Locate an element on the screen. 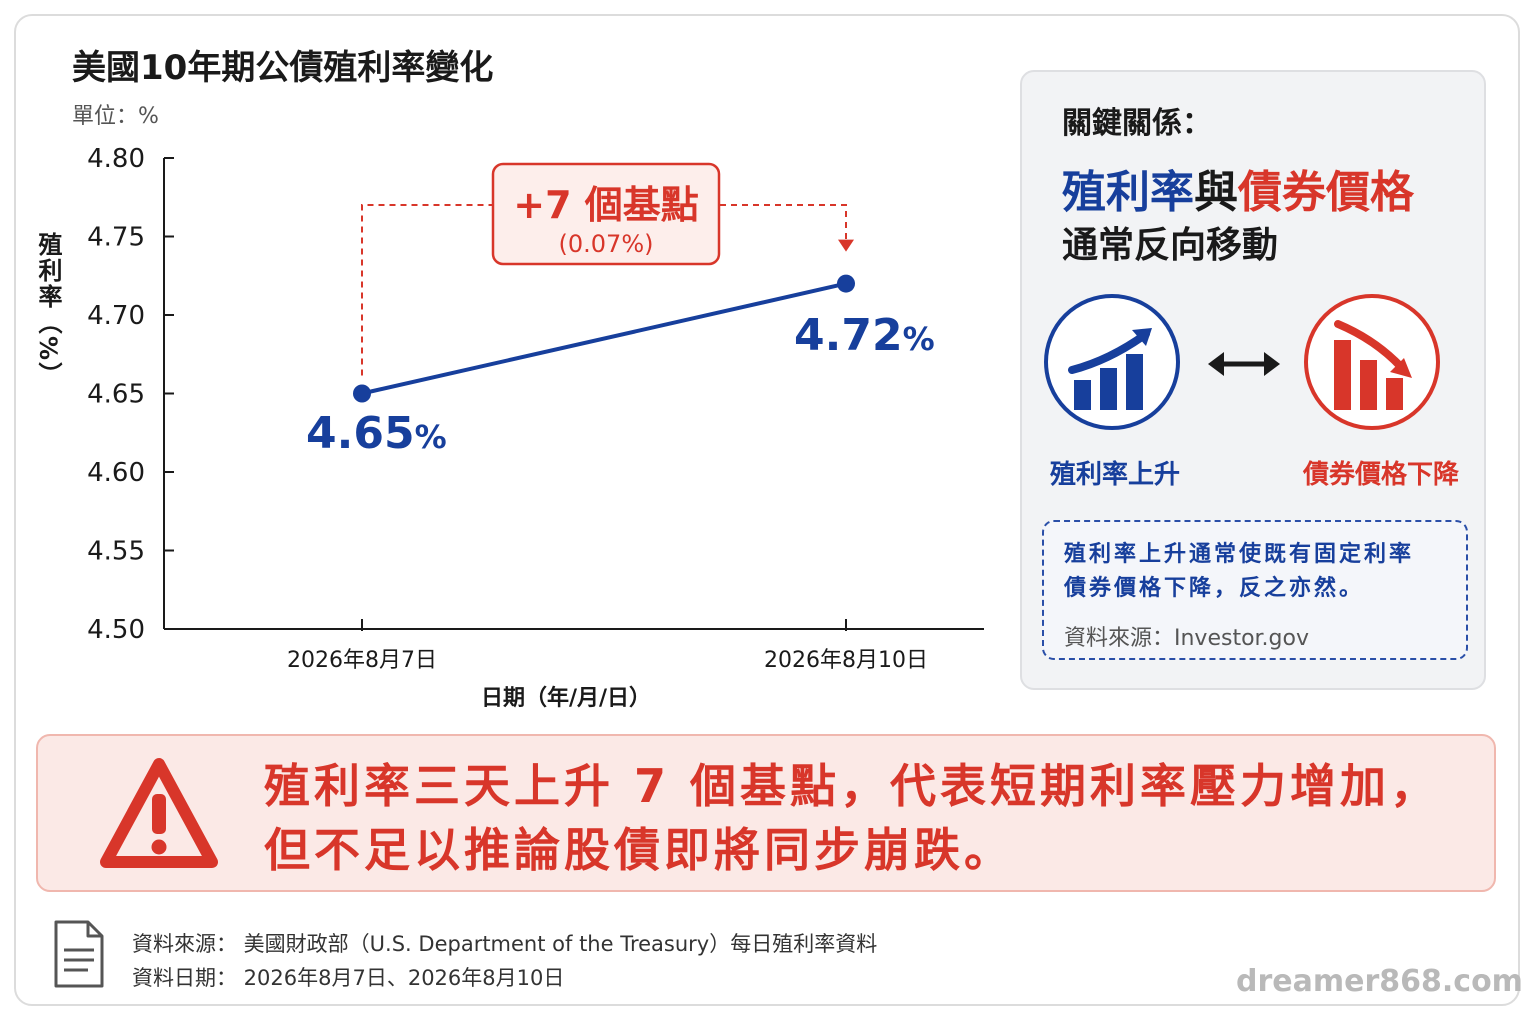  y-axis: 4.80 4.75 4.70 4.65 4.60 4.55 4.50 殖利率（%） is located at coordinates (104, 394).